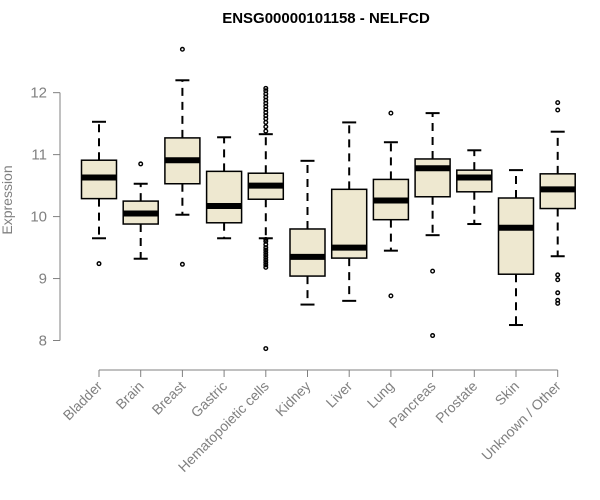  I want to click on x-tick-label: Breast, so click(169, 398).